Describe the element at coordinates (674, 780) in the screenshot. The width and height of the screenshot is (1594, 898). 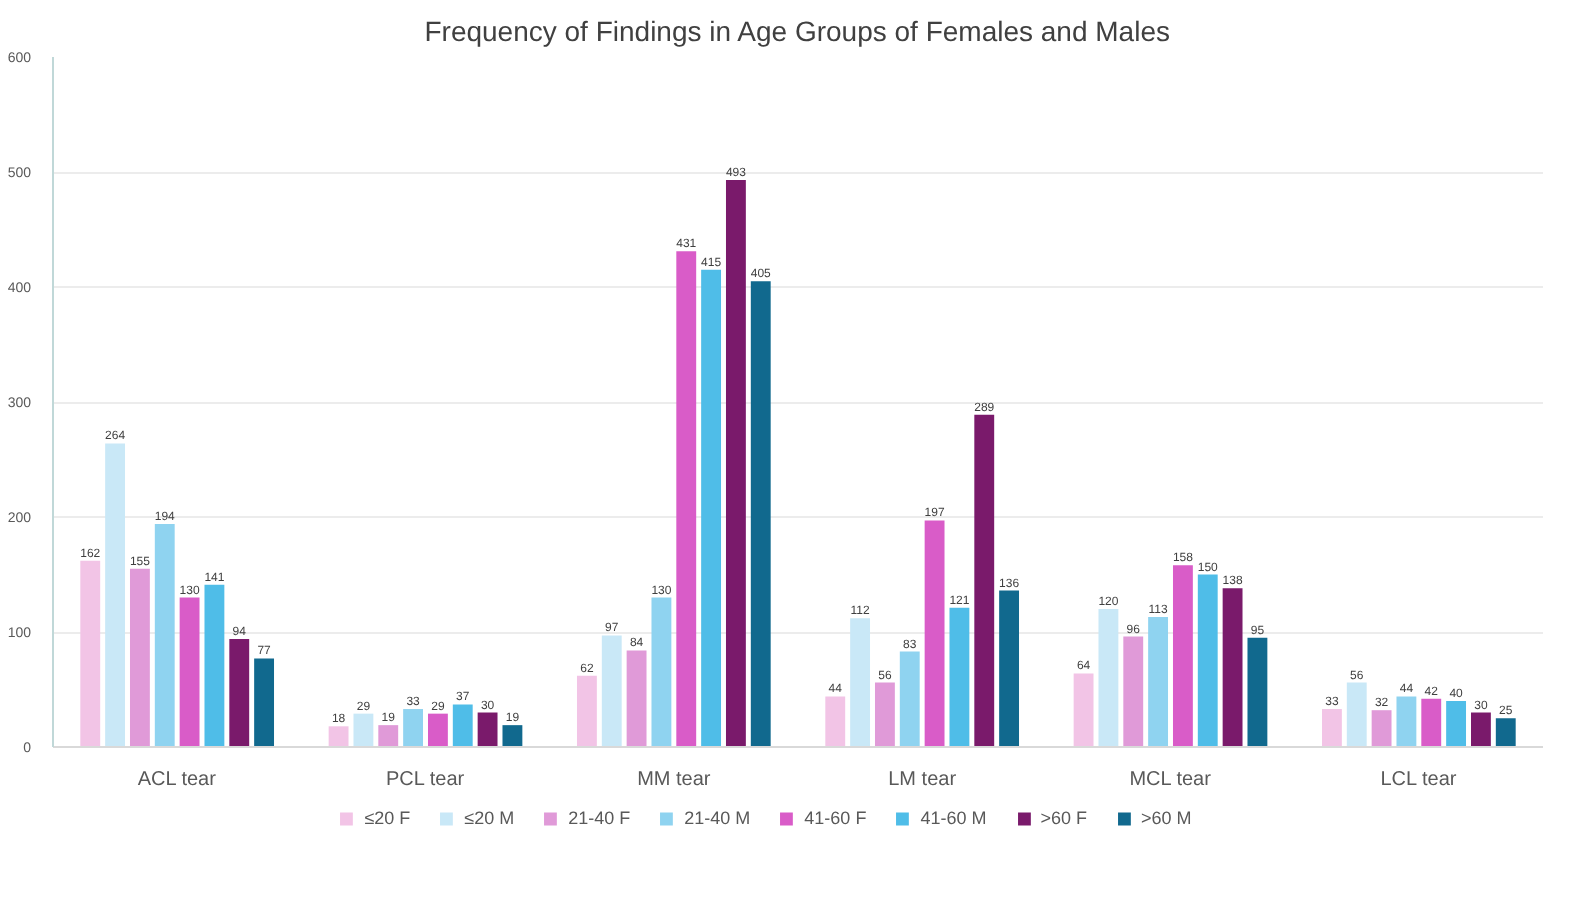
I see `x-tick-label: MM tear` at that location.